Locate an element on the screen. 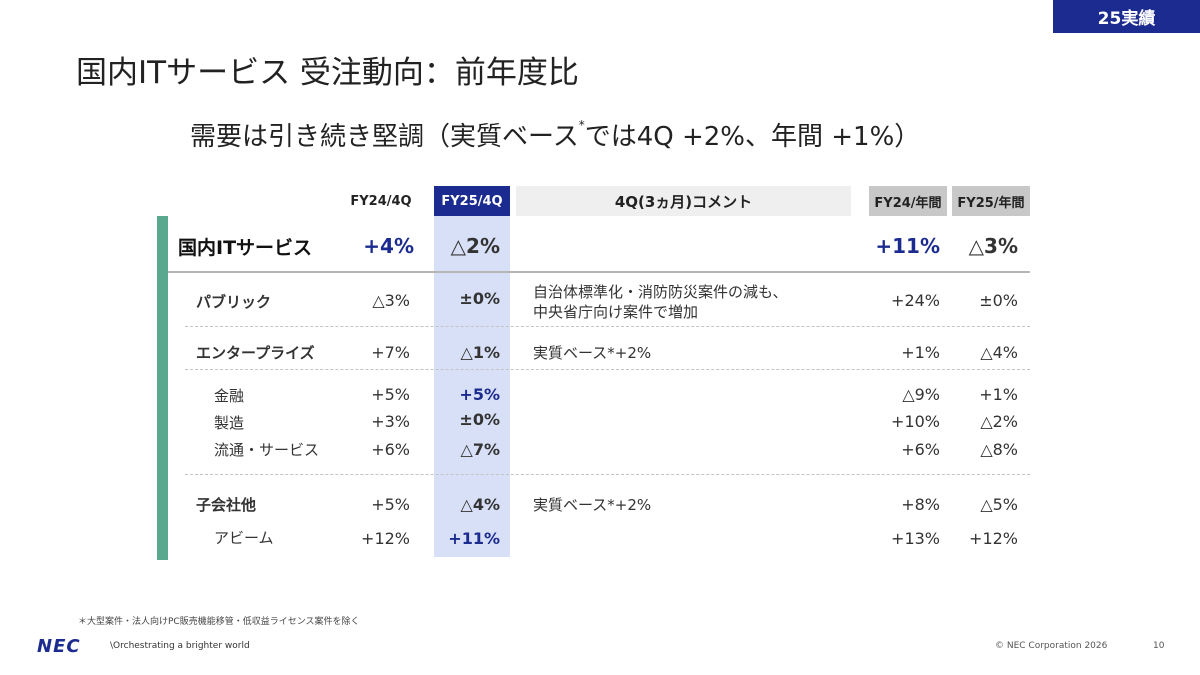  header-fy25-4q: FY25/4Q is located at coordinates (472, 201).